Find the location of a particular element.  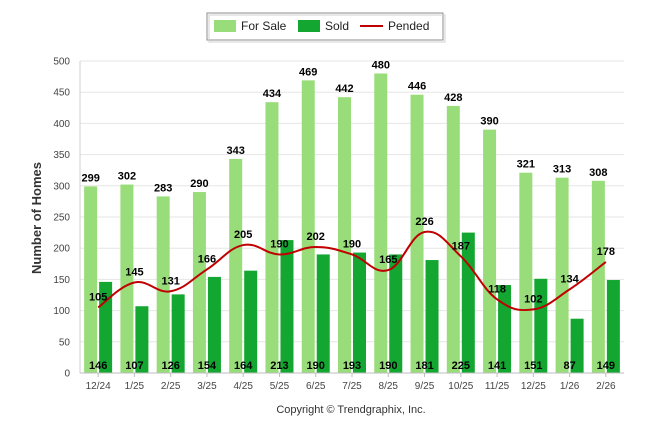

pended-line-path is located at coordinates (352, 271).